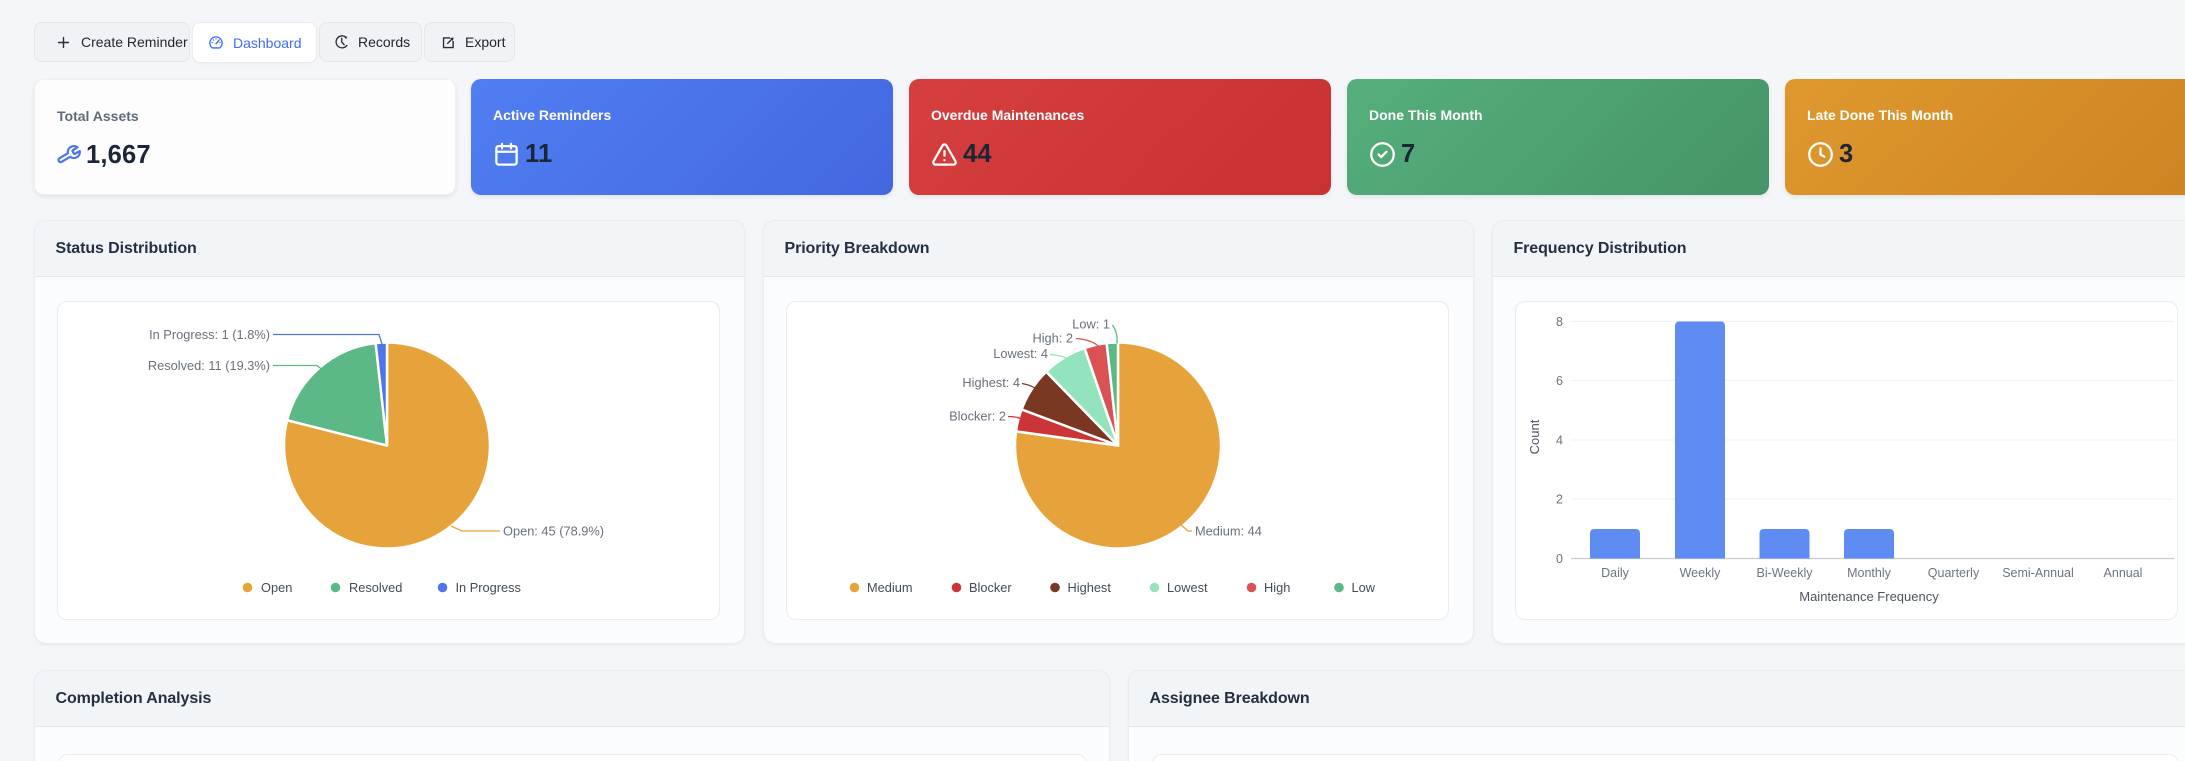 The width and height of the screenshot is (2185, 761). What do you see at coordinates (1228, 531) in the screenshot?
I see `svg-text: Medium: 44` at bounding box center [1228, 531].